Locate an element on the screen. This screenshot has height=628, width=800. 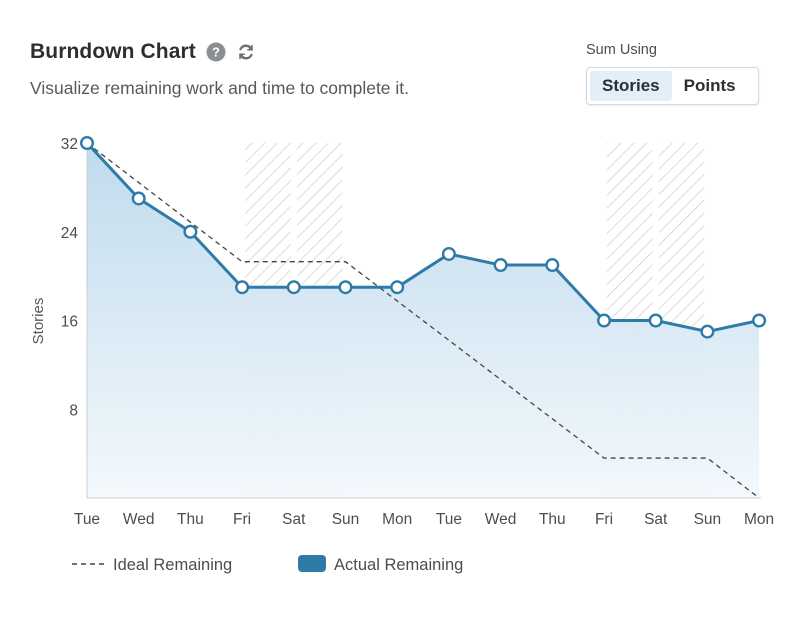
y-tick-label: 8 is located at coordinates (73, 410).